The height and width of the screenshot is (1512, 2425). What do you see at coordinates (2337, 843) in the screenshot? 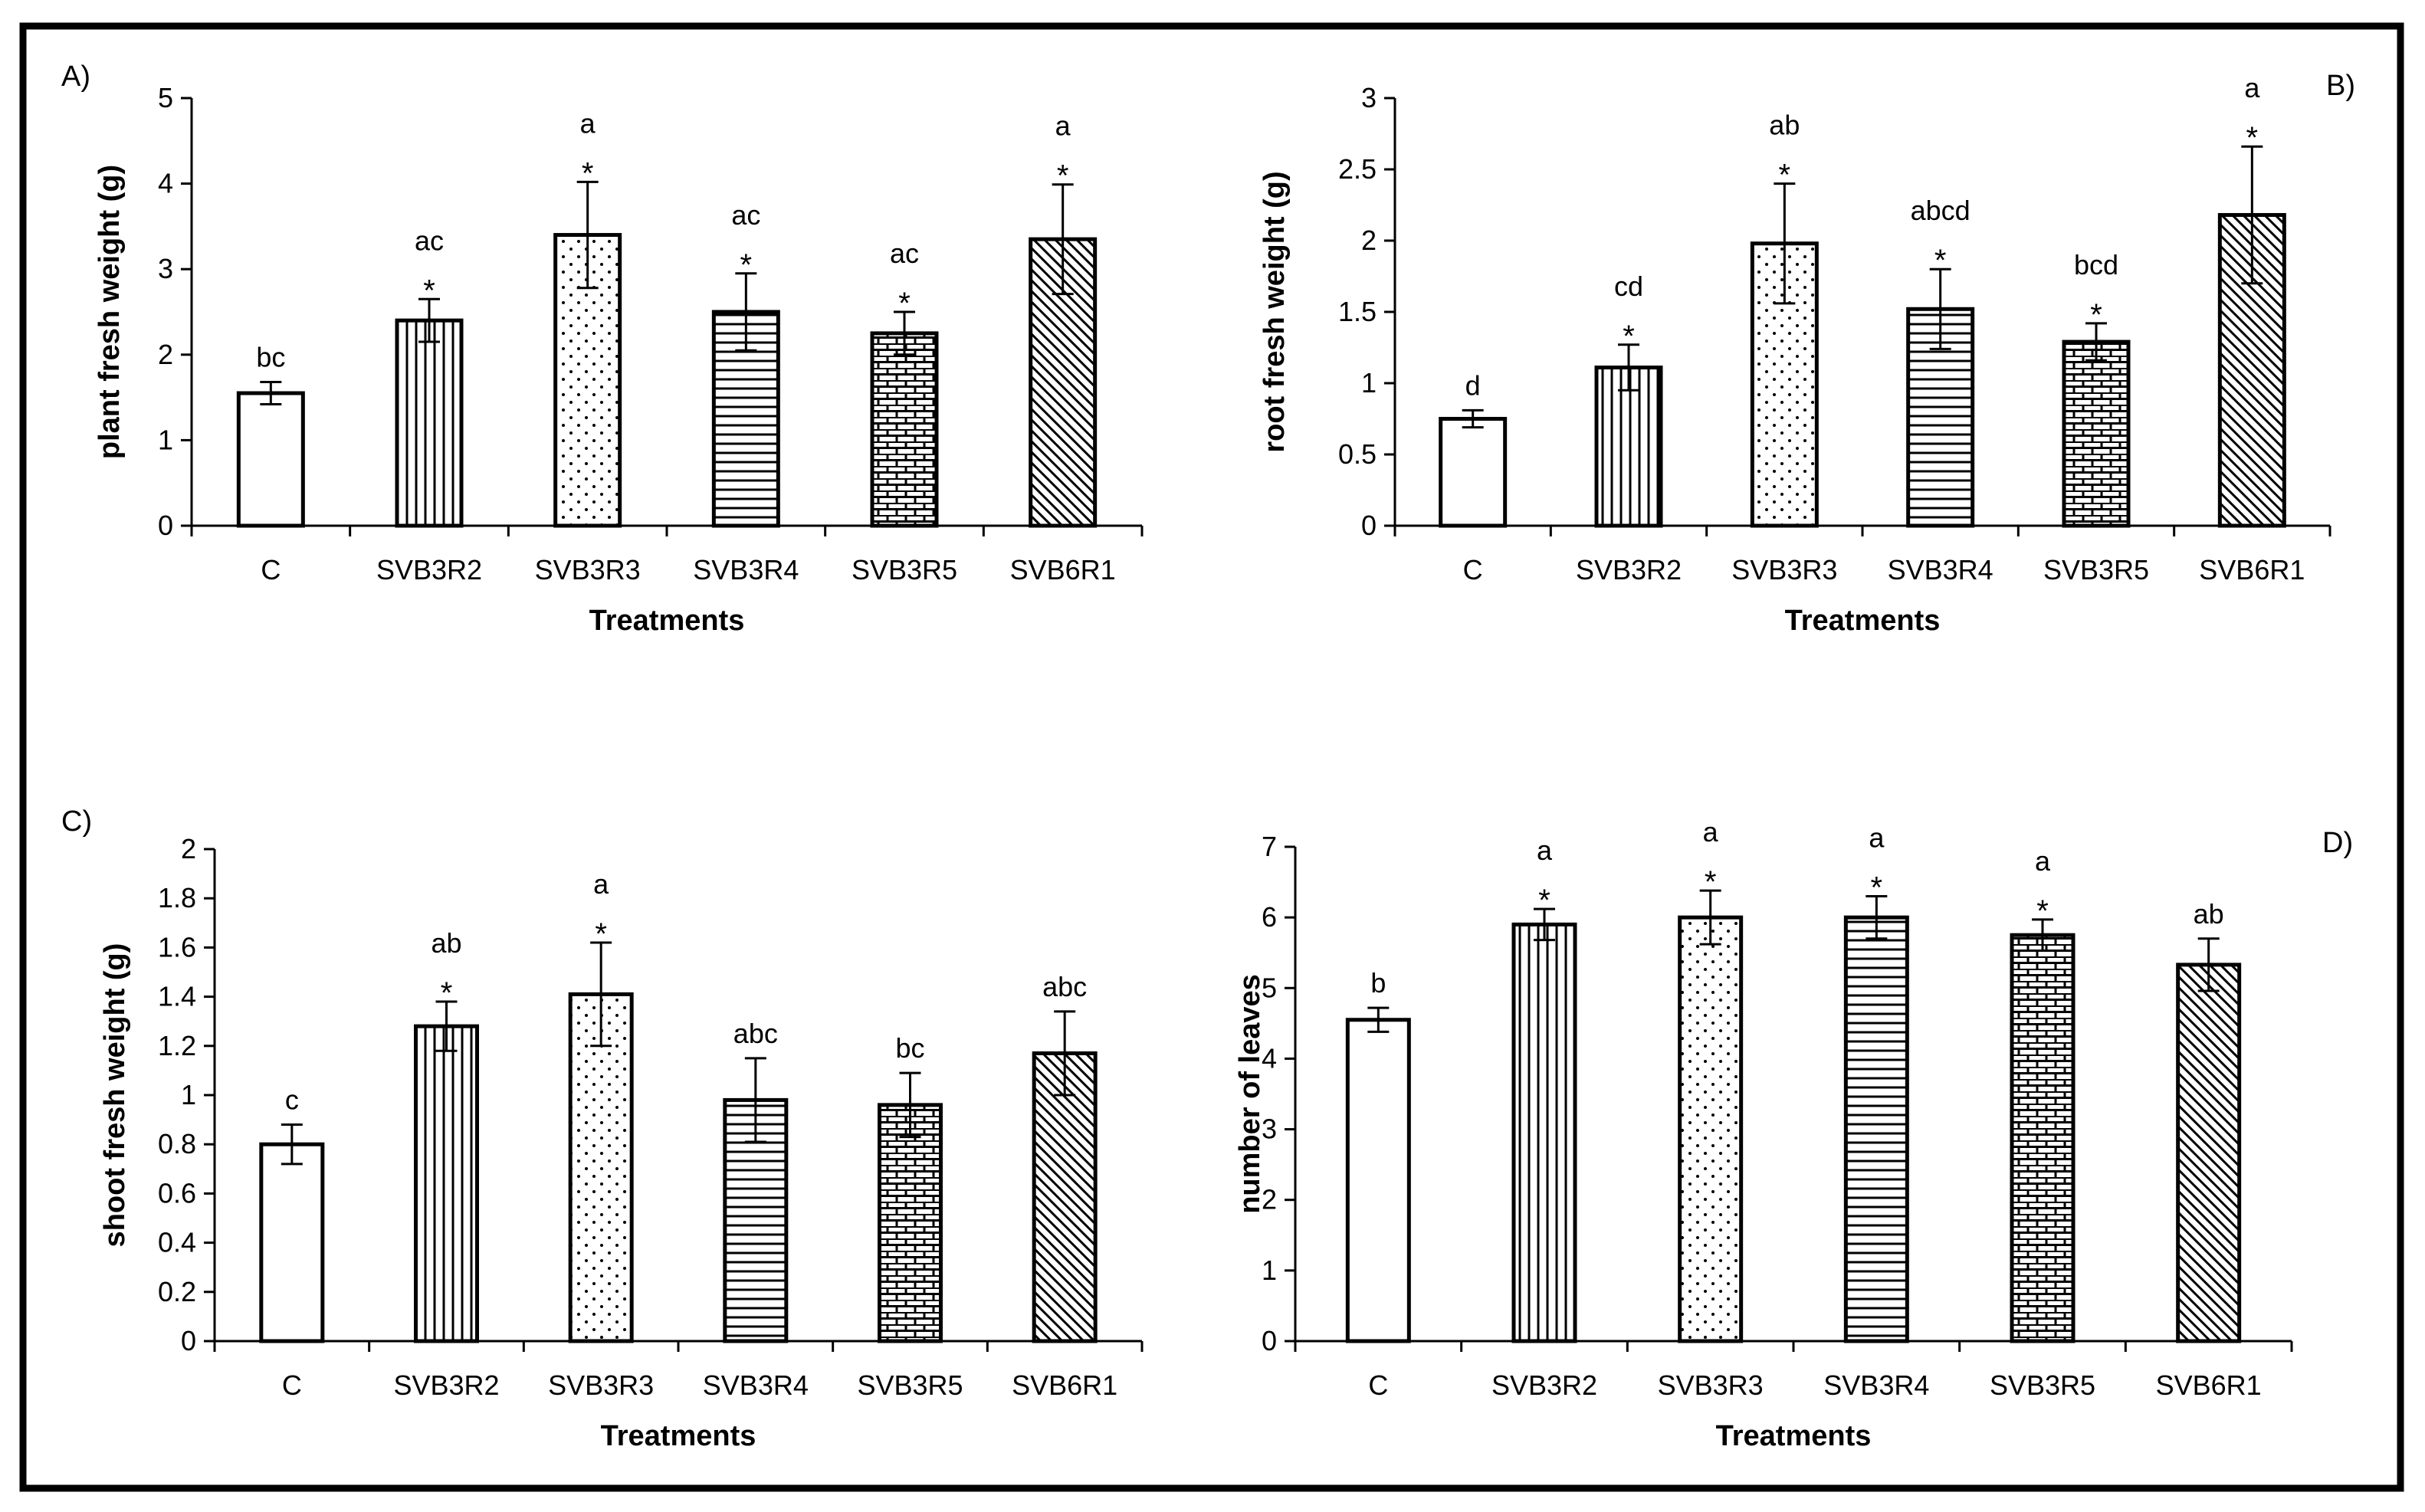
I see `panel-label-d: D)` at bounding box center [2337, 843].